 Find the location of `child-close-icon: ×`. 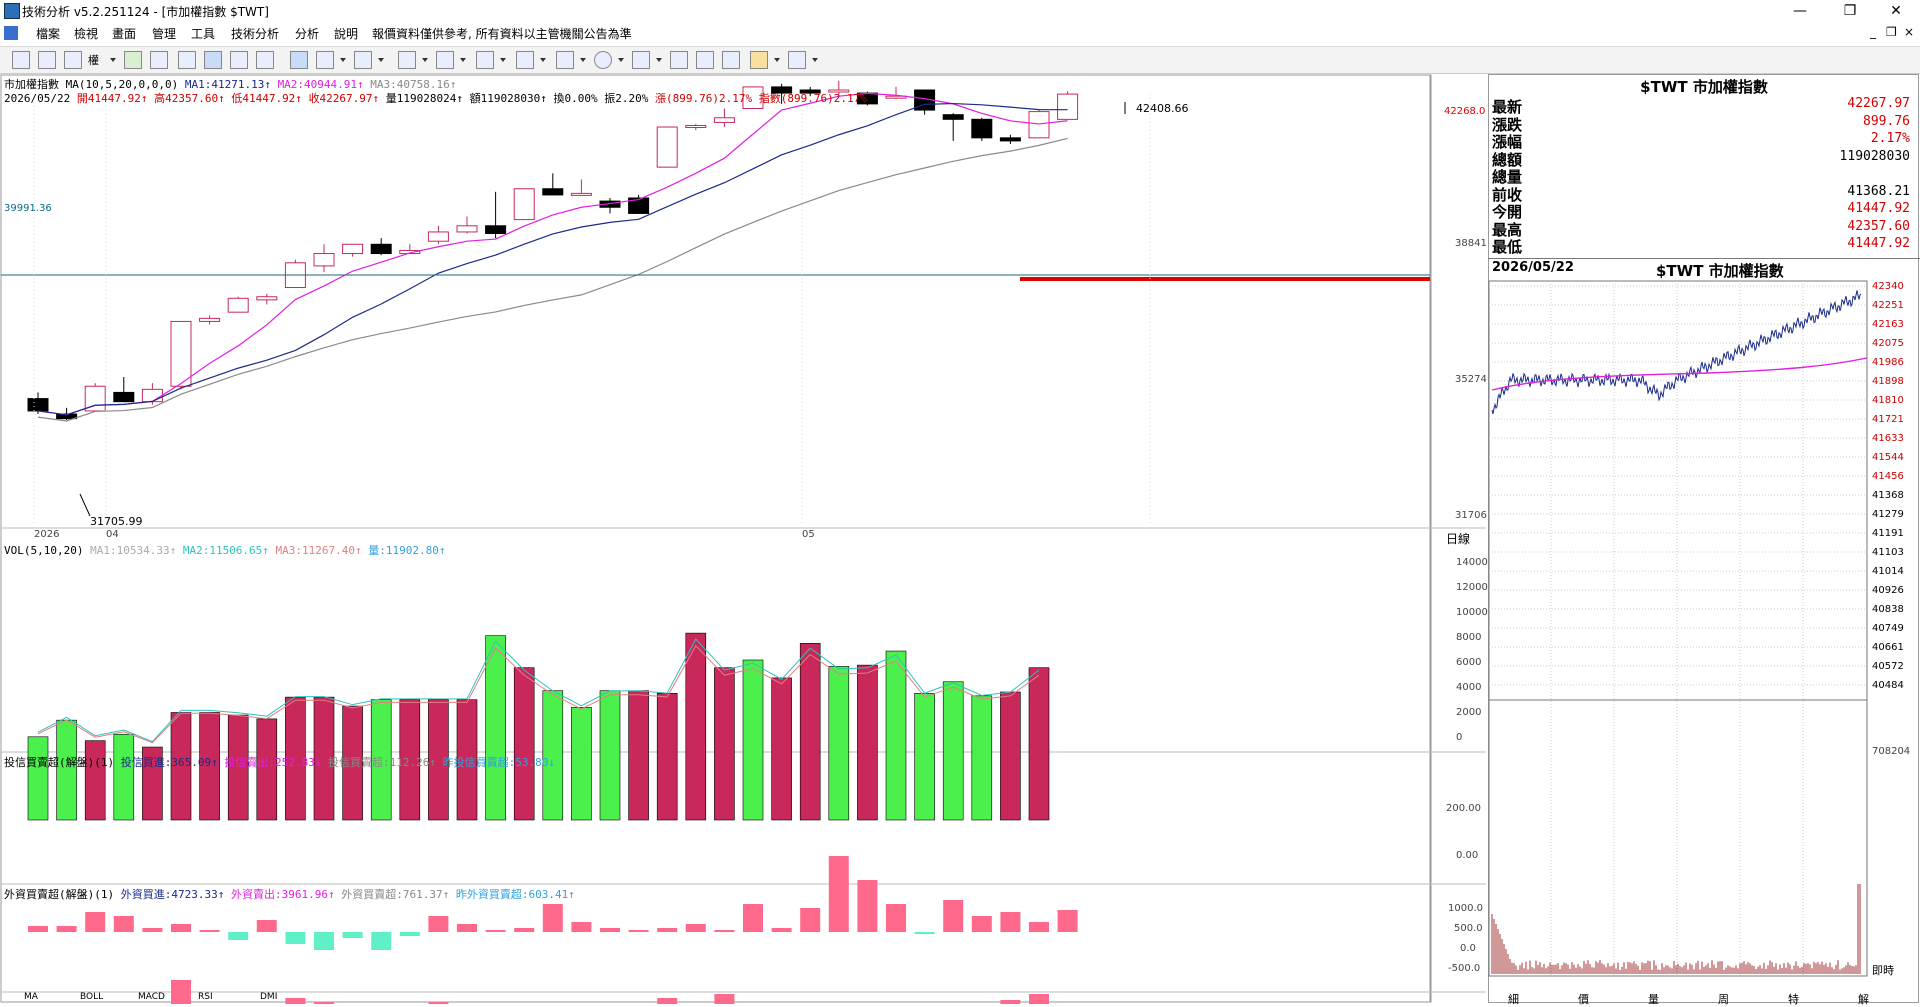

child-close-icon: × is located at coordinates (1909, 32).